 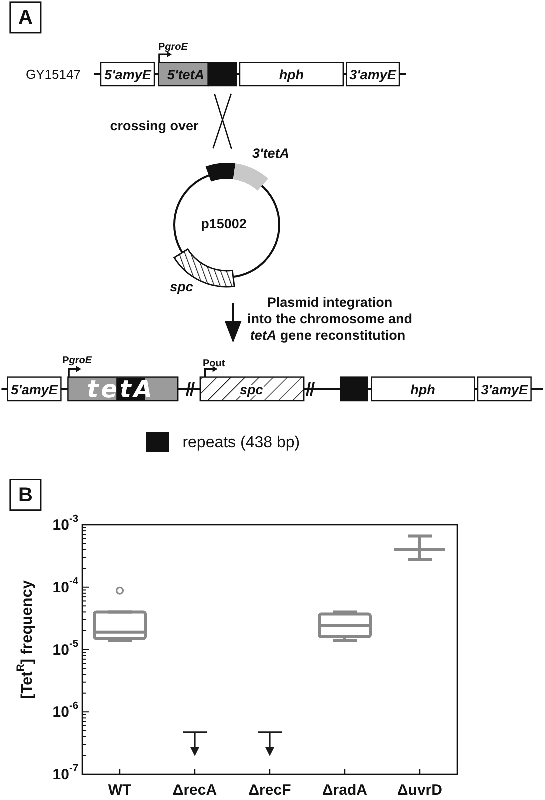 I want to click on x-tick-label: ΔradA, so click(x=345, y=790).